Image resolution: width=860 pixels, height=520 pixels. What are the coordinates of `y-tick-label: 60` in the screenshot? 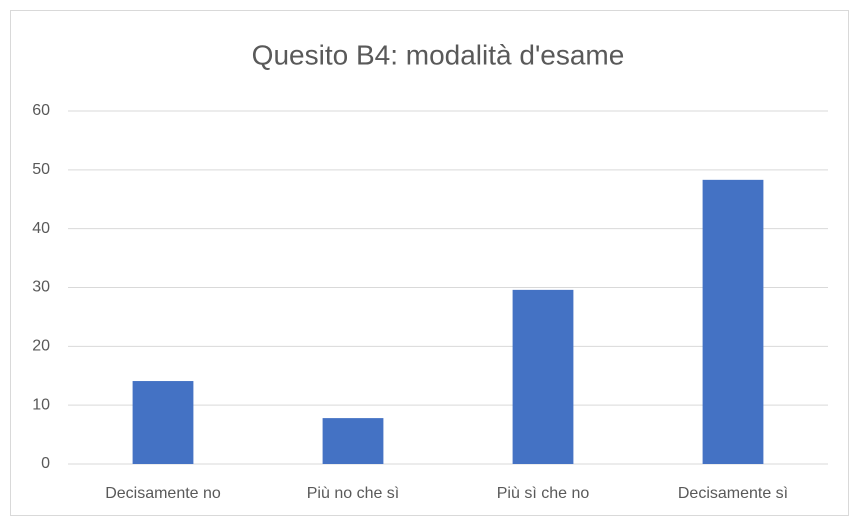 It's located at (41, 110).